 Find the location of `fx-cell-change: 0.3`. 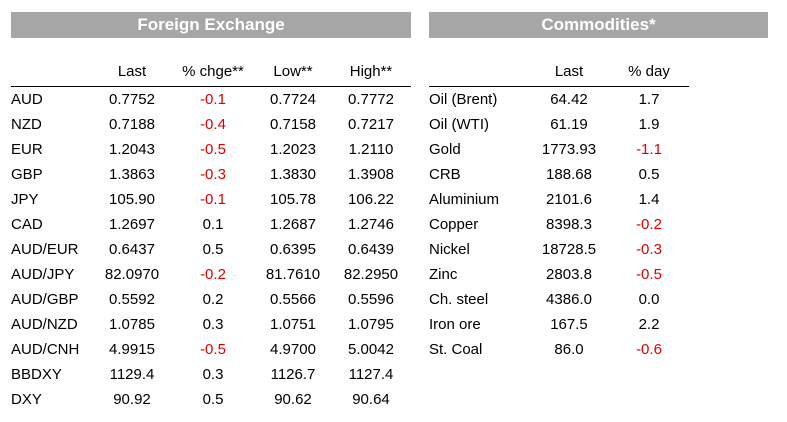

fx-cell-change: 0.3 is located at coordinates (213, 374).